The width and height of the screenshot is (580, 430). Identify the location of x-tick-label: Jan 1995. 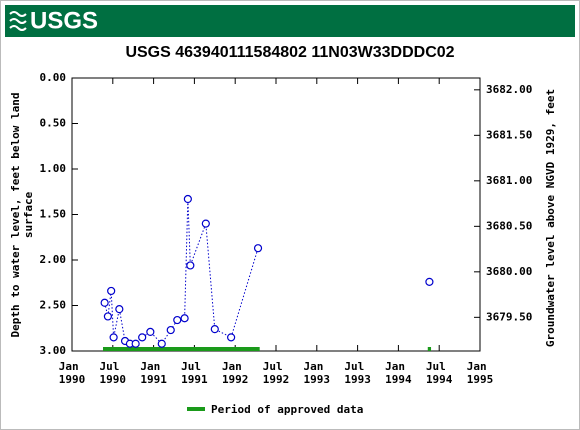
(480, 373).